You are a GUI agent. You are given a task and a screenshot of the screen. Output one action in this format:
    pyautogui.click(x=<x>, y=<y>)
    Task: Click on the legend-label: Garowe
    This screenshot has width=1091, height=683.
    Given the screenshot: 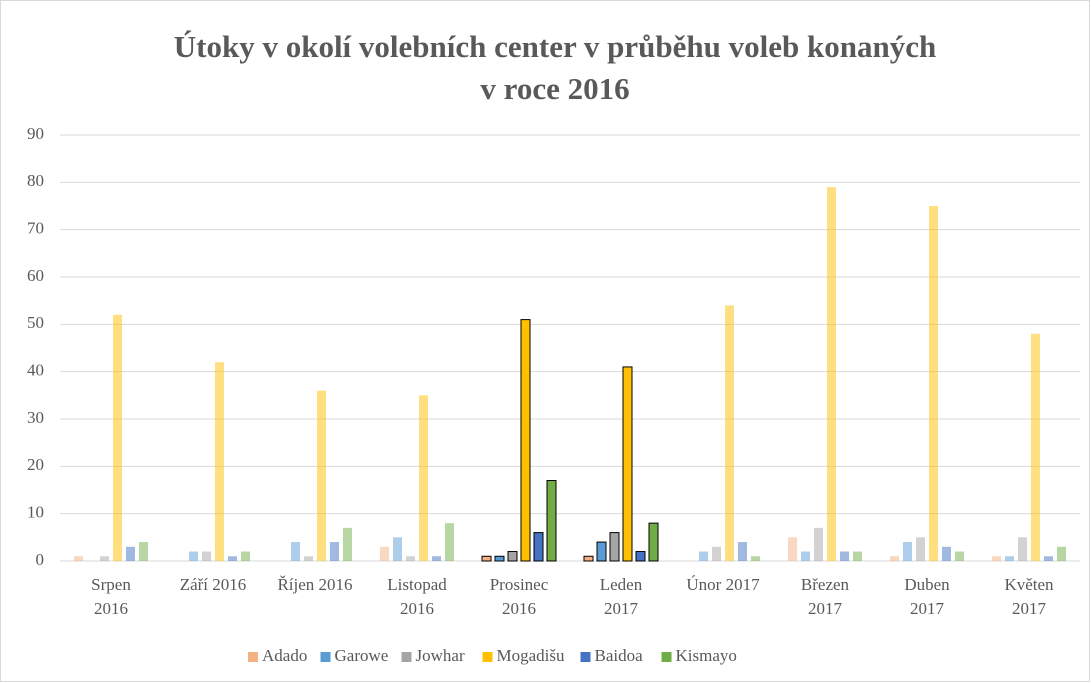 What is the action you would take?
    pyautogui.click(x=362, y=655)
    